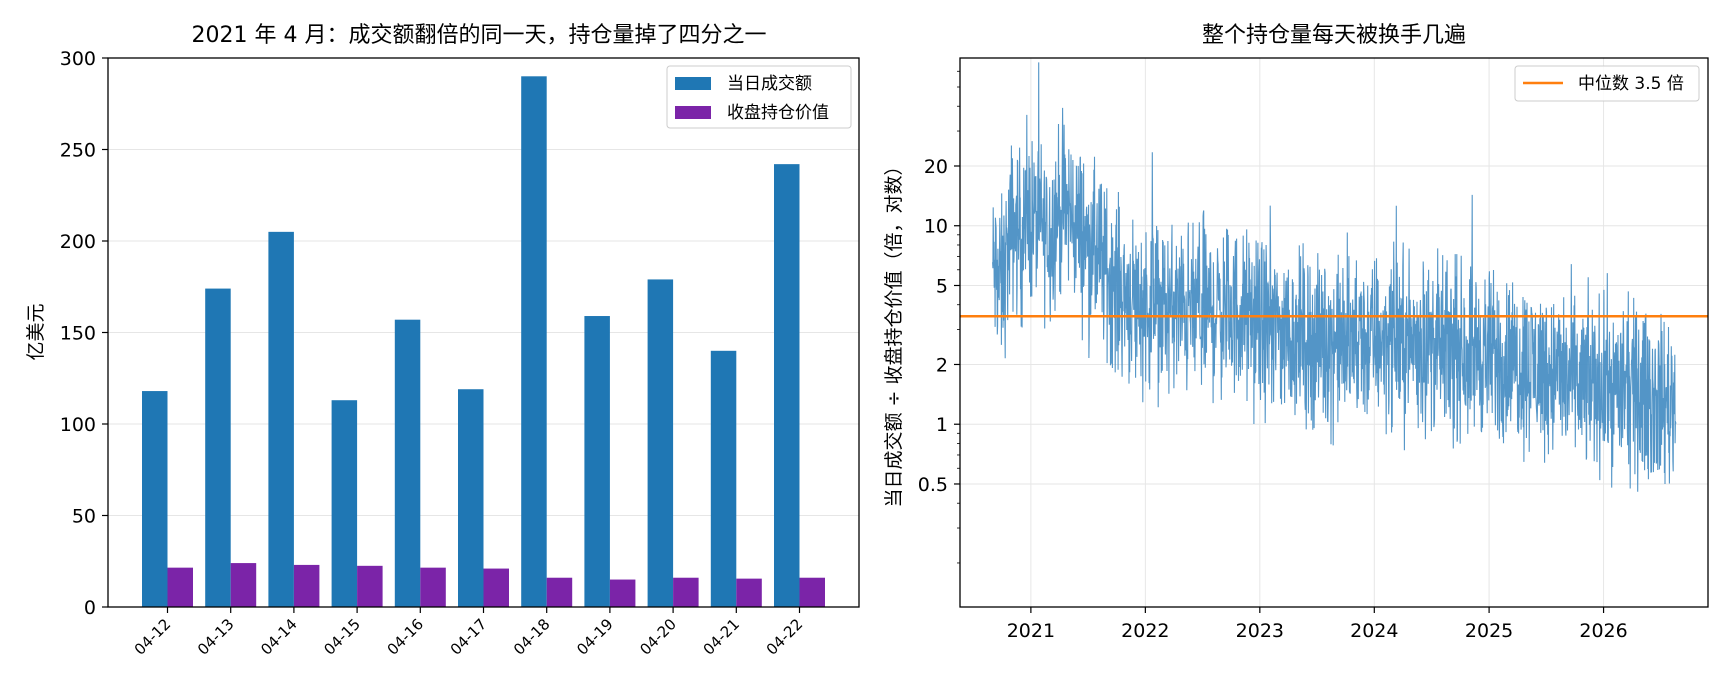 The height and width of the screenshot is (690, 1725). I want to click on left-chart-title: 2021 年 4 月：成交额翻倍的同一天，持仓量掉了四分之一, so click(479, 35).